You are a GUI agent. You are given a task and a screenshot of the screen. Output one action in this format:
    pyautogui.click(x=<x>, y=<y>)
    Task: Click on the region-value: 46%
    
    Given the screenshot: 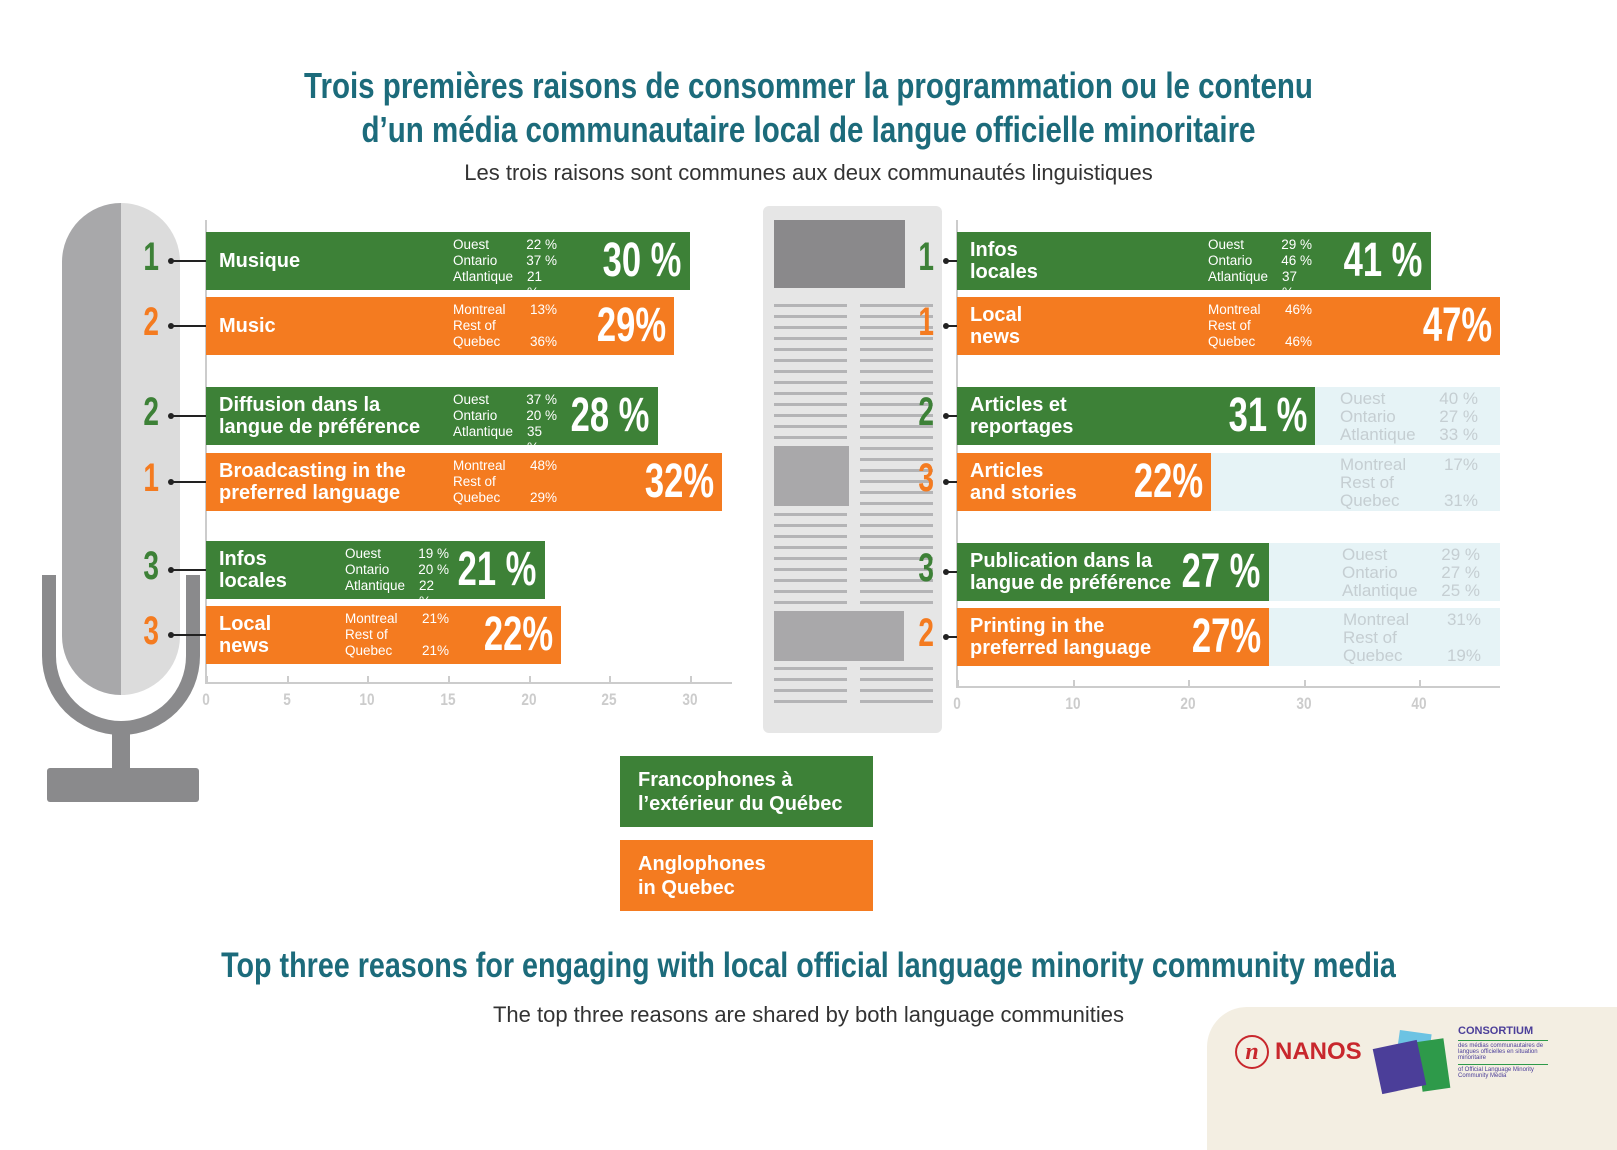 What is the action you would take?
    pyautogui.click(x=1298, y=309)
    